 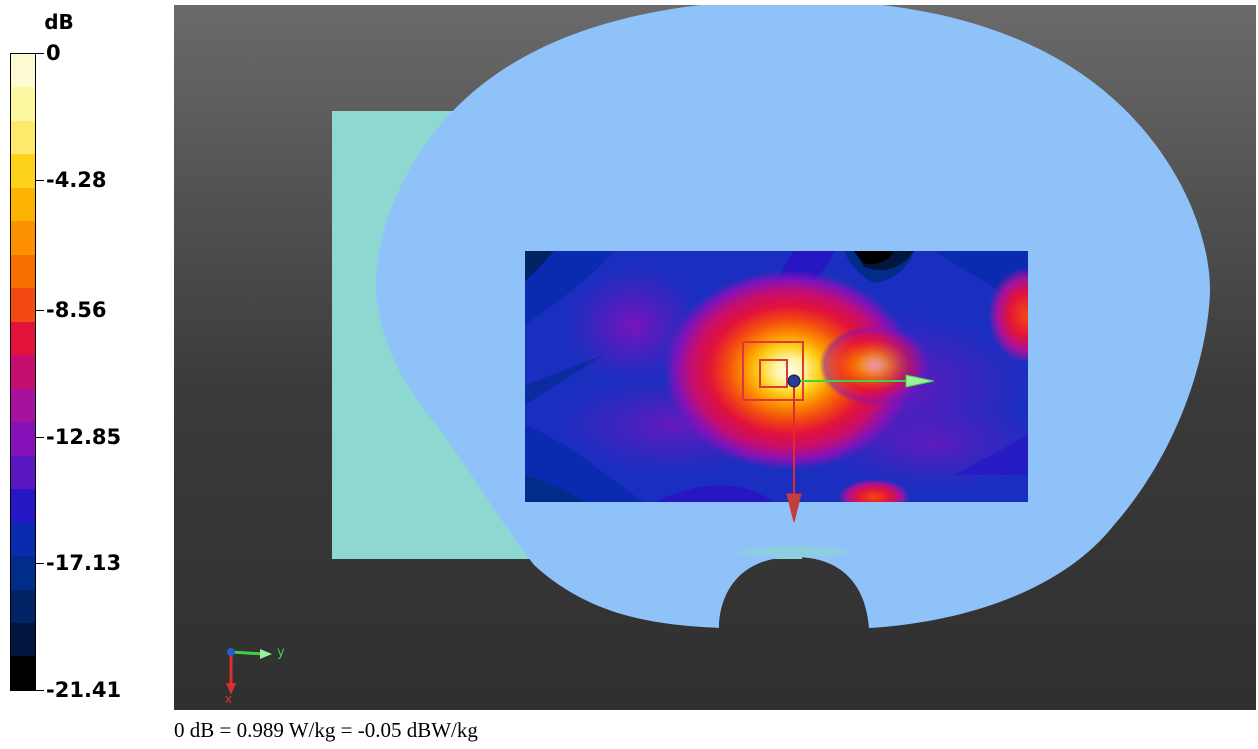 I want to click on orientation-gizmo: y x, so click(x=255, y=675).